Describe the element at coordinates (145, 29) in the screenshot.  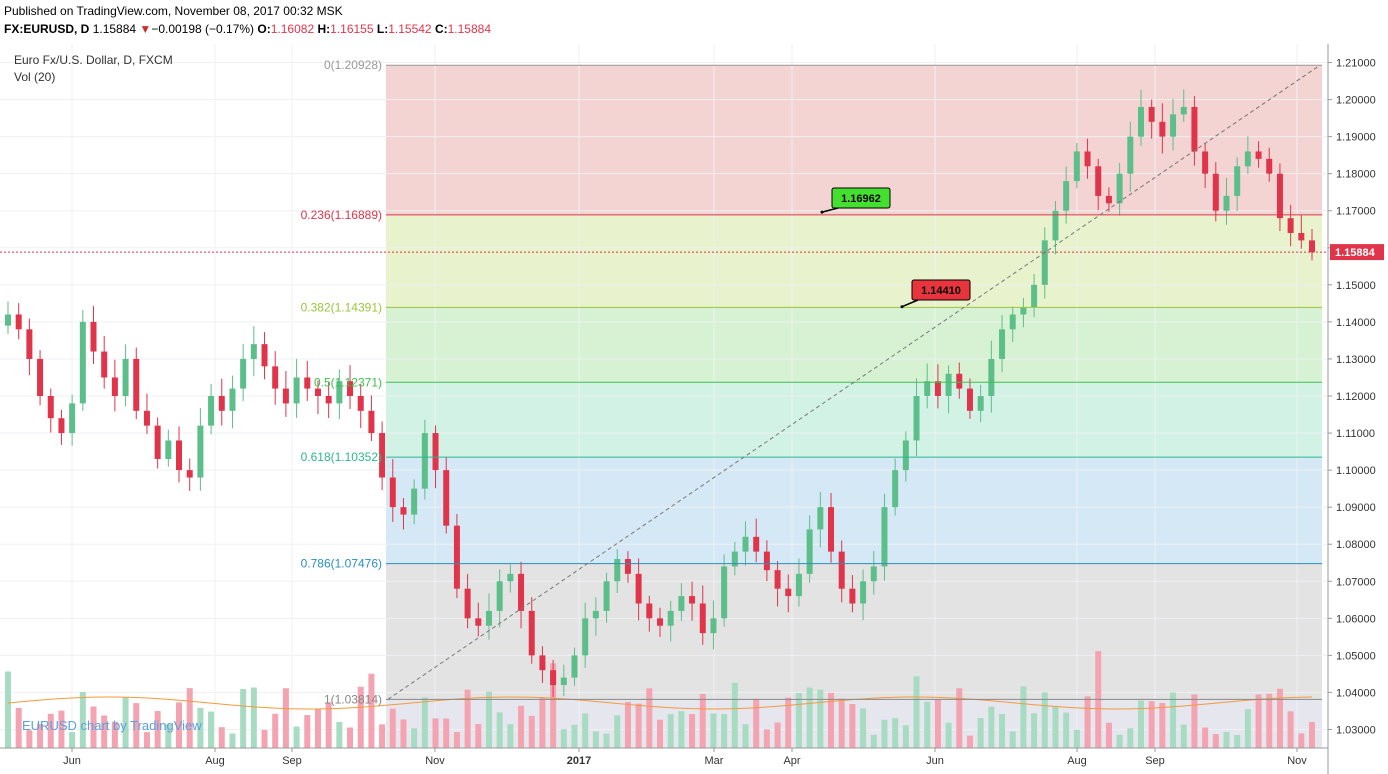
I see `down-arrow-icon: ▼` at that location.